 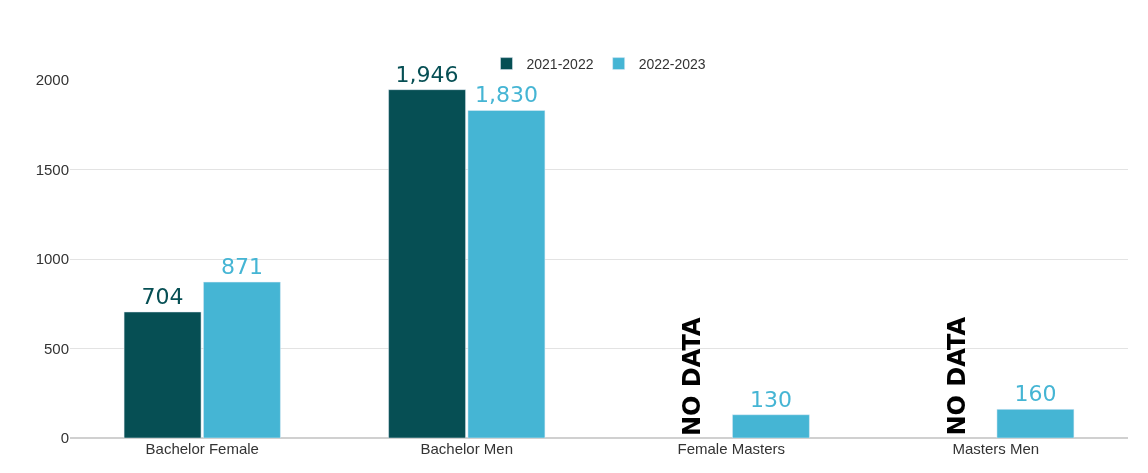 What do you see at coordinates (560, 64) in the screenshot?
I see `legend-label: 2021-2022` at bounding box center [560, 64].